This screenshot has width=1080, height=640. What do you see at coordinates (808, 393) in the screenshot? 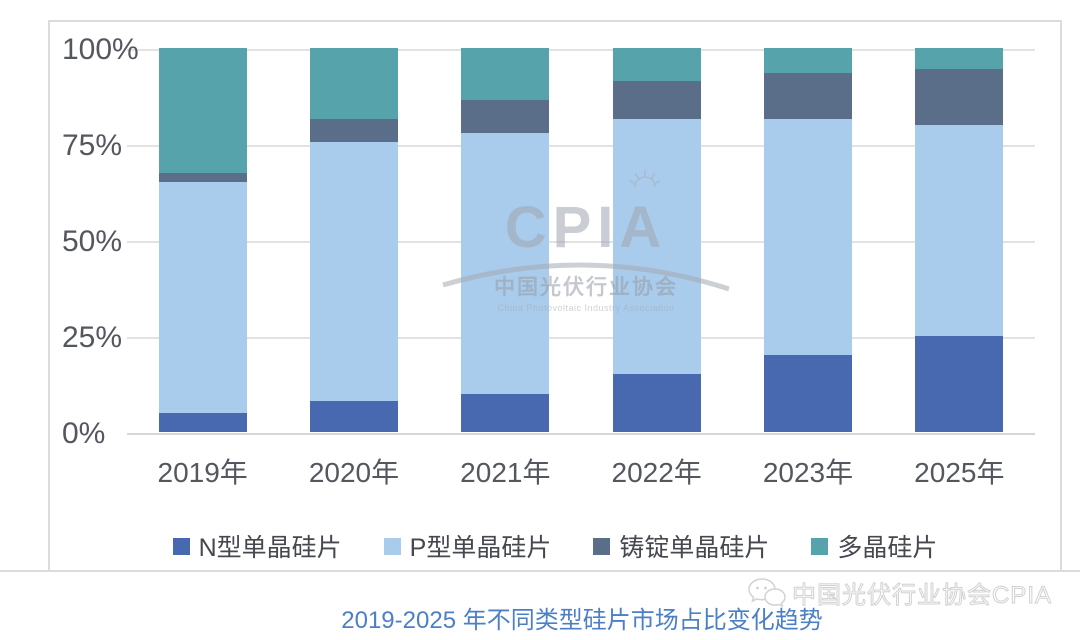
I see `bar-segment-2023年-N型单晶硅片` at bounding box center [808, 393].